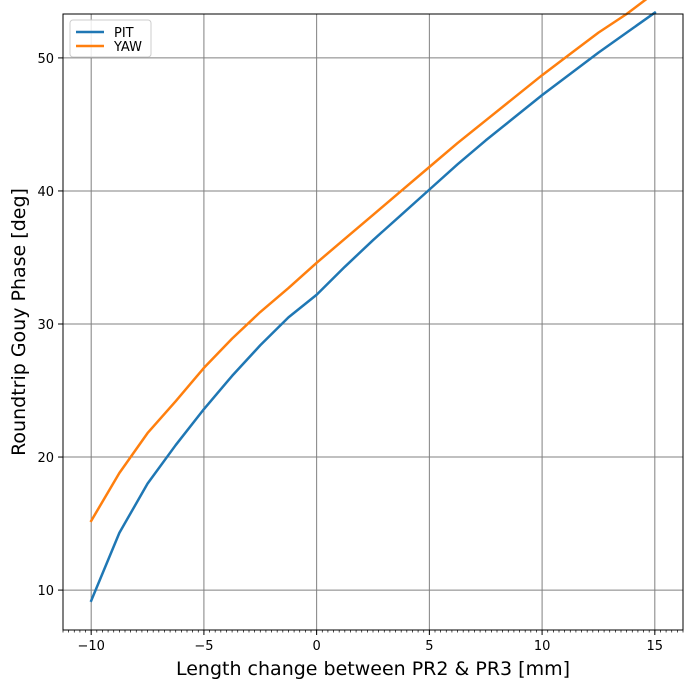 The image size is (696, 688). Describe the element at coordinates (45, 325) in the screenshot. I see `y-tick-label: 30` at that location.